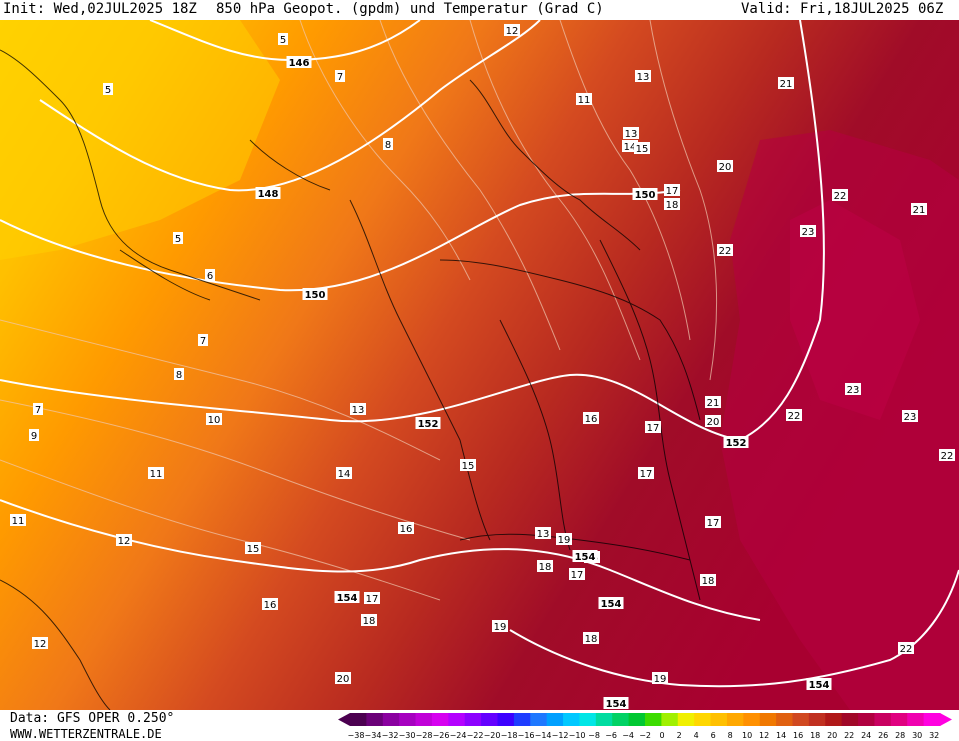  I want to click on legend-tick-label: −30, so click(407, 735).